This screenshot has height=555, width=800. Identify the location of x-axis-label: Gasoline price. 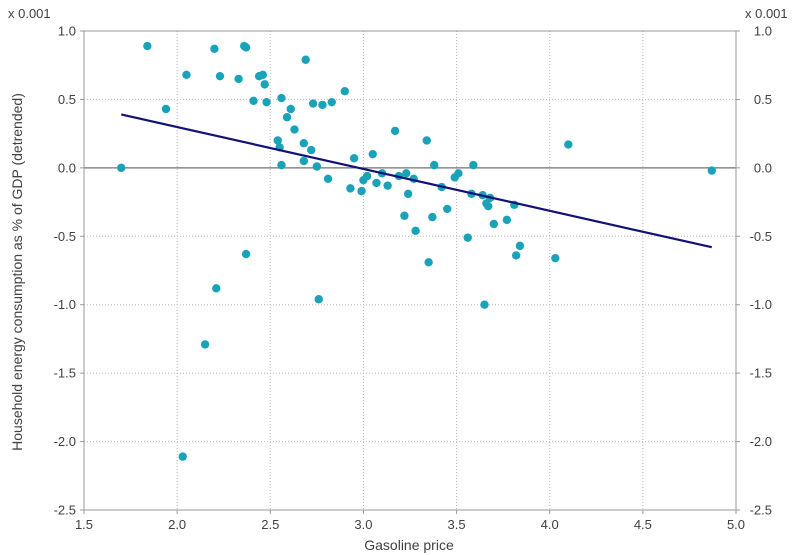
(409, 545).